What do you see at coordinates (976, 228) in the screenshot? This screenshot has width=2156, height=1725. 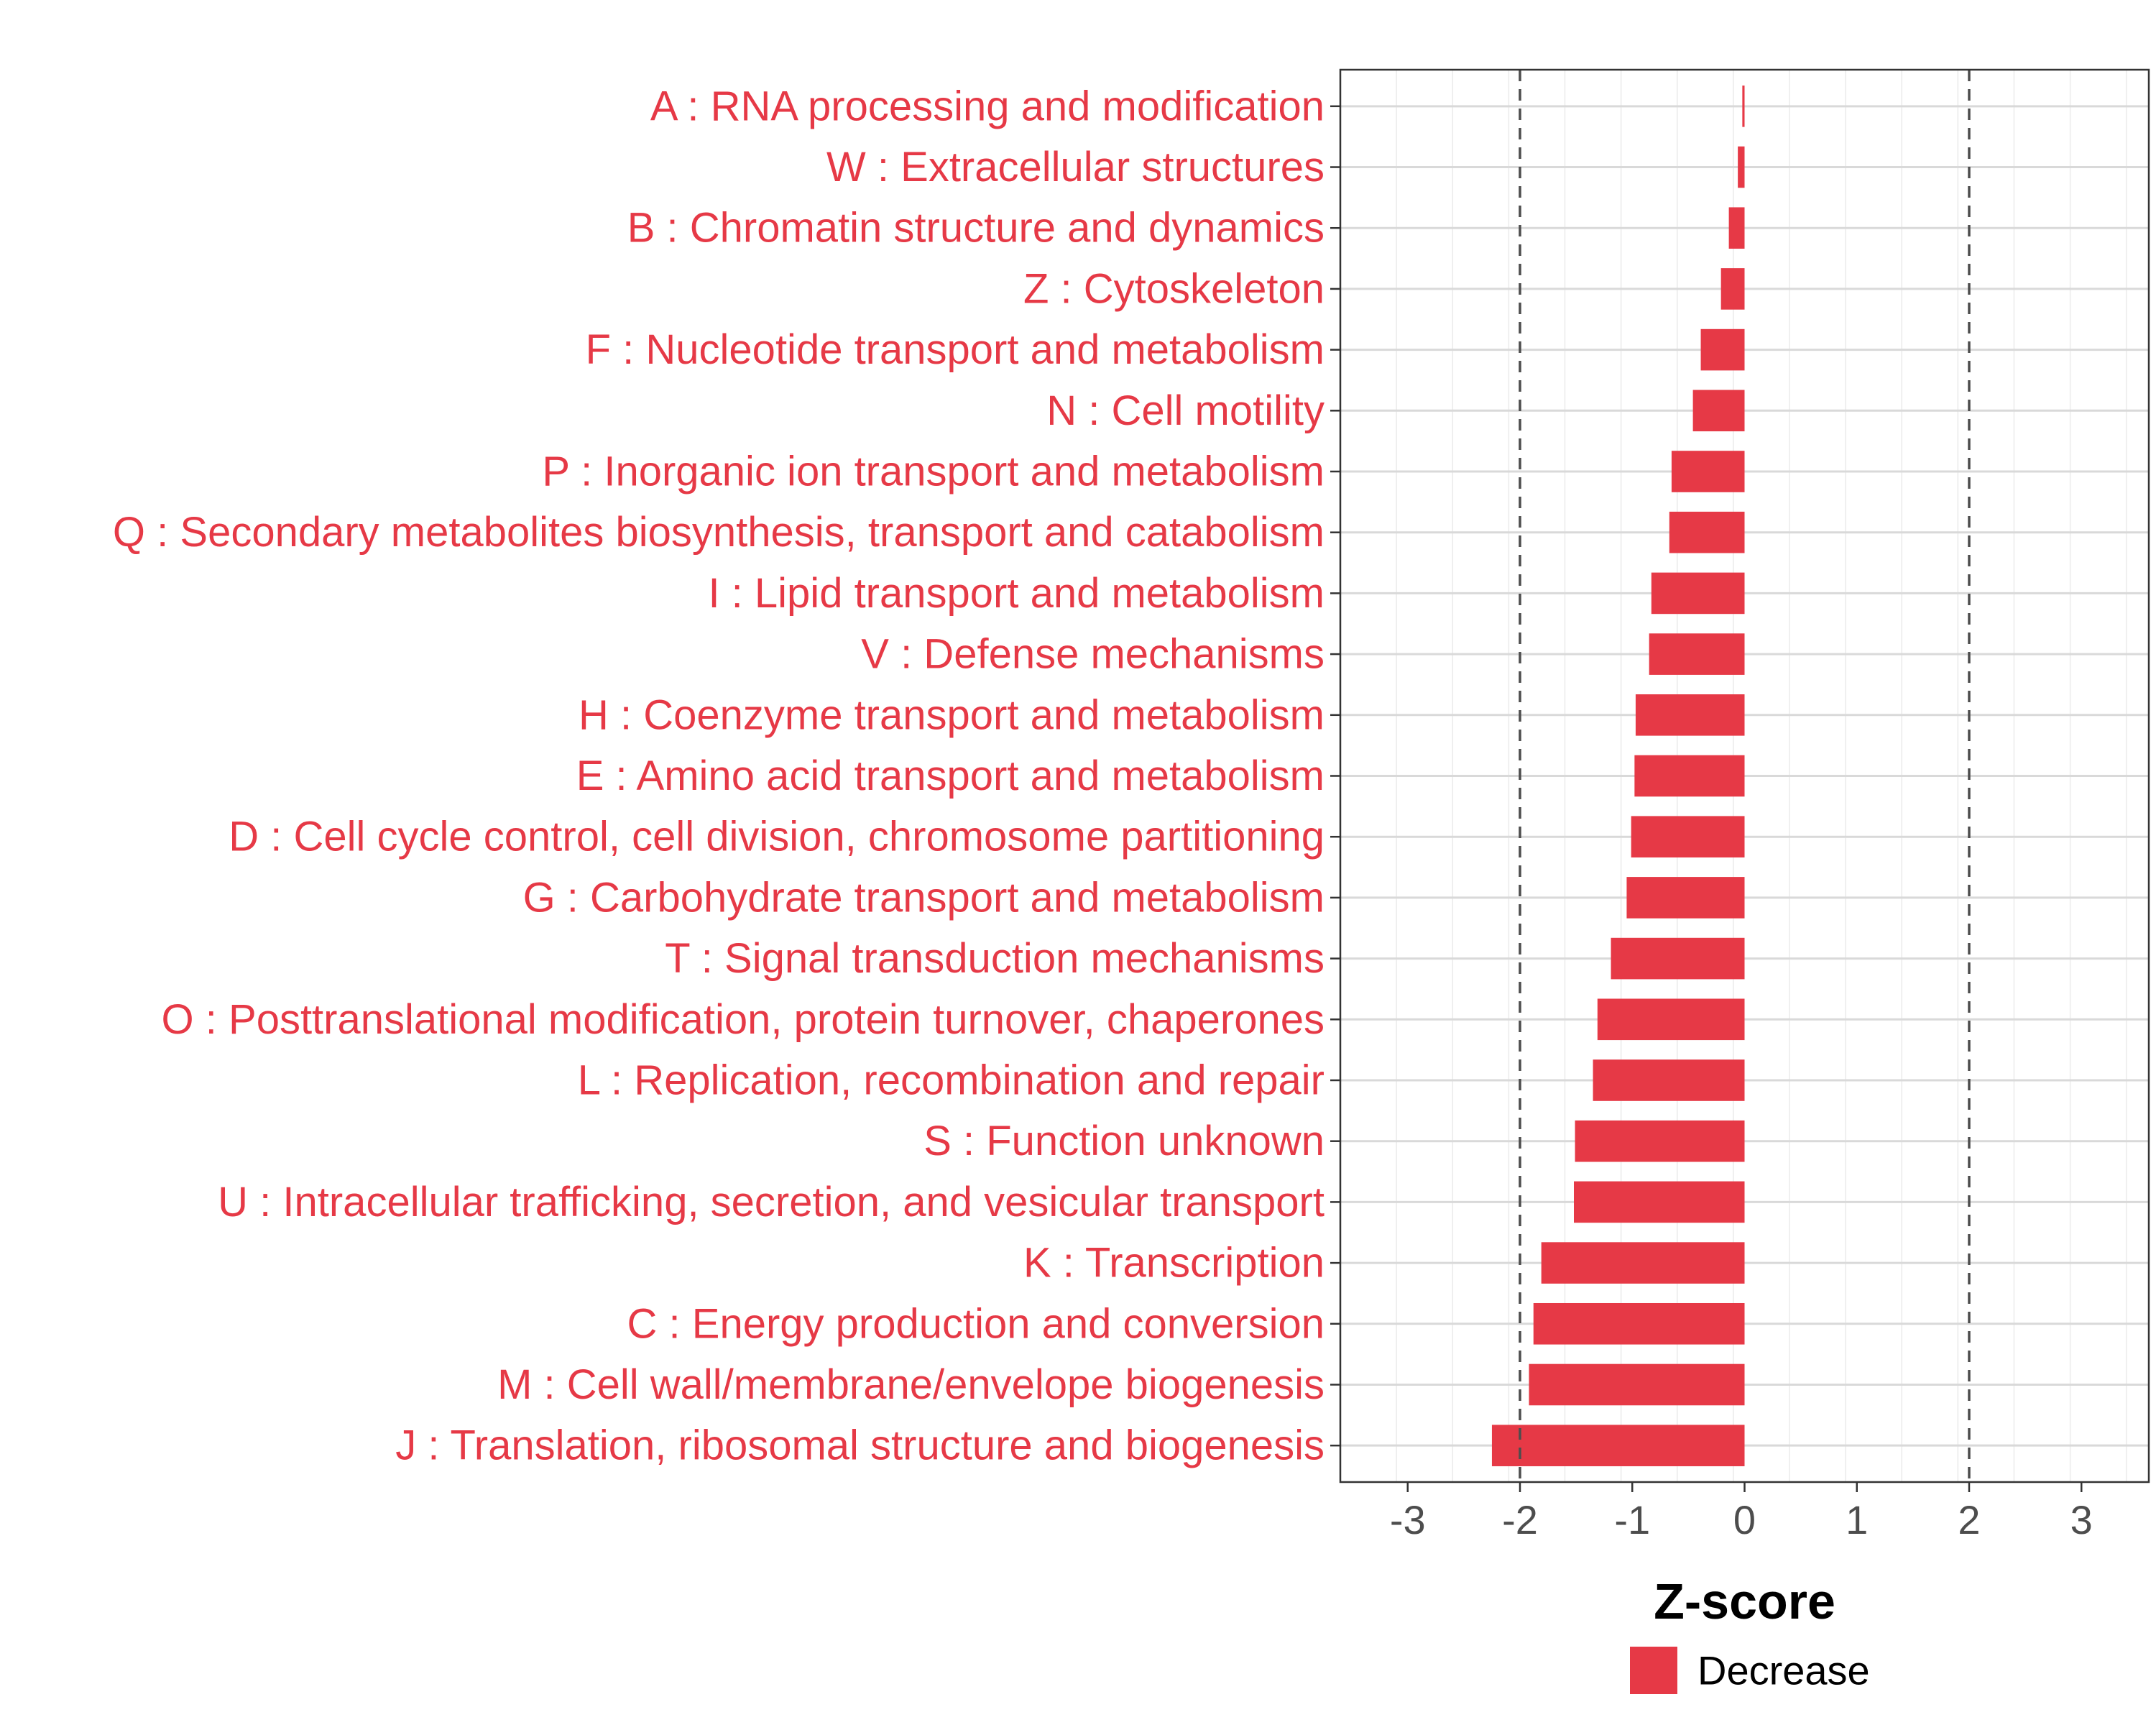 I see `category-label: B : Chromatin structure and dynamics` at bounding box center [976, 228].